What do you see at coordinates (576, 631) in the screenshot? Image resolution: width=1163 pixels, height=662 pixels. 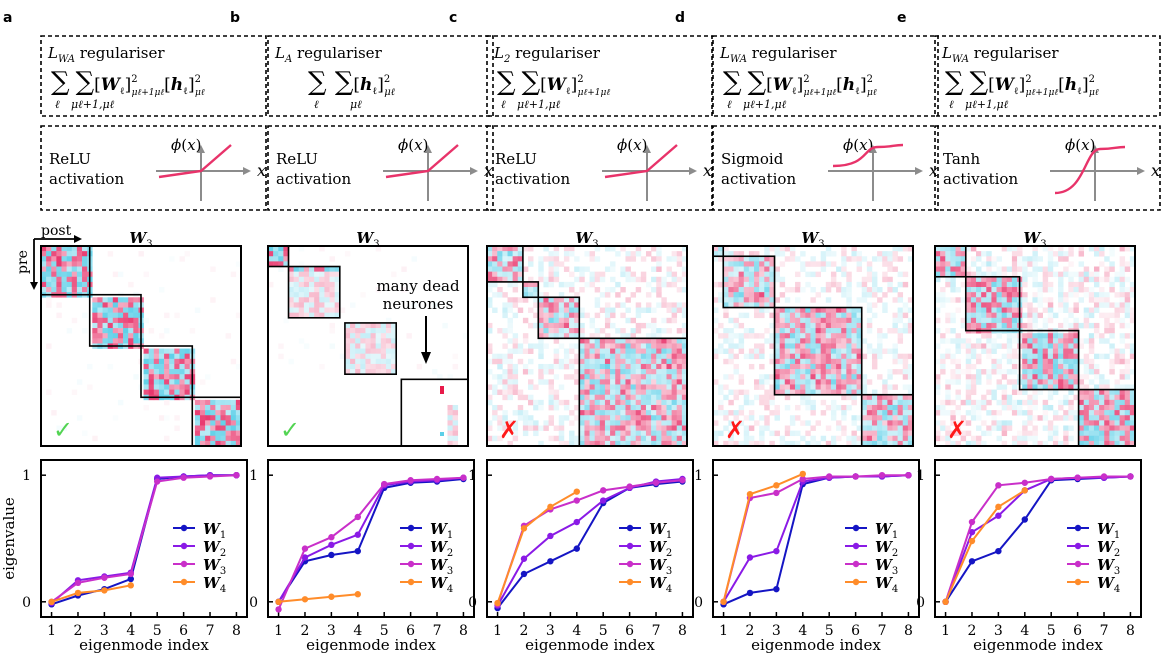 I see `x-tick-label: 4` at bounding box center [576, 631].